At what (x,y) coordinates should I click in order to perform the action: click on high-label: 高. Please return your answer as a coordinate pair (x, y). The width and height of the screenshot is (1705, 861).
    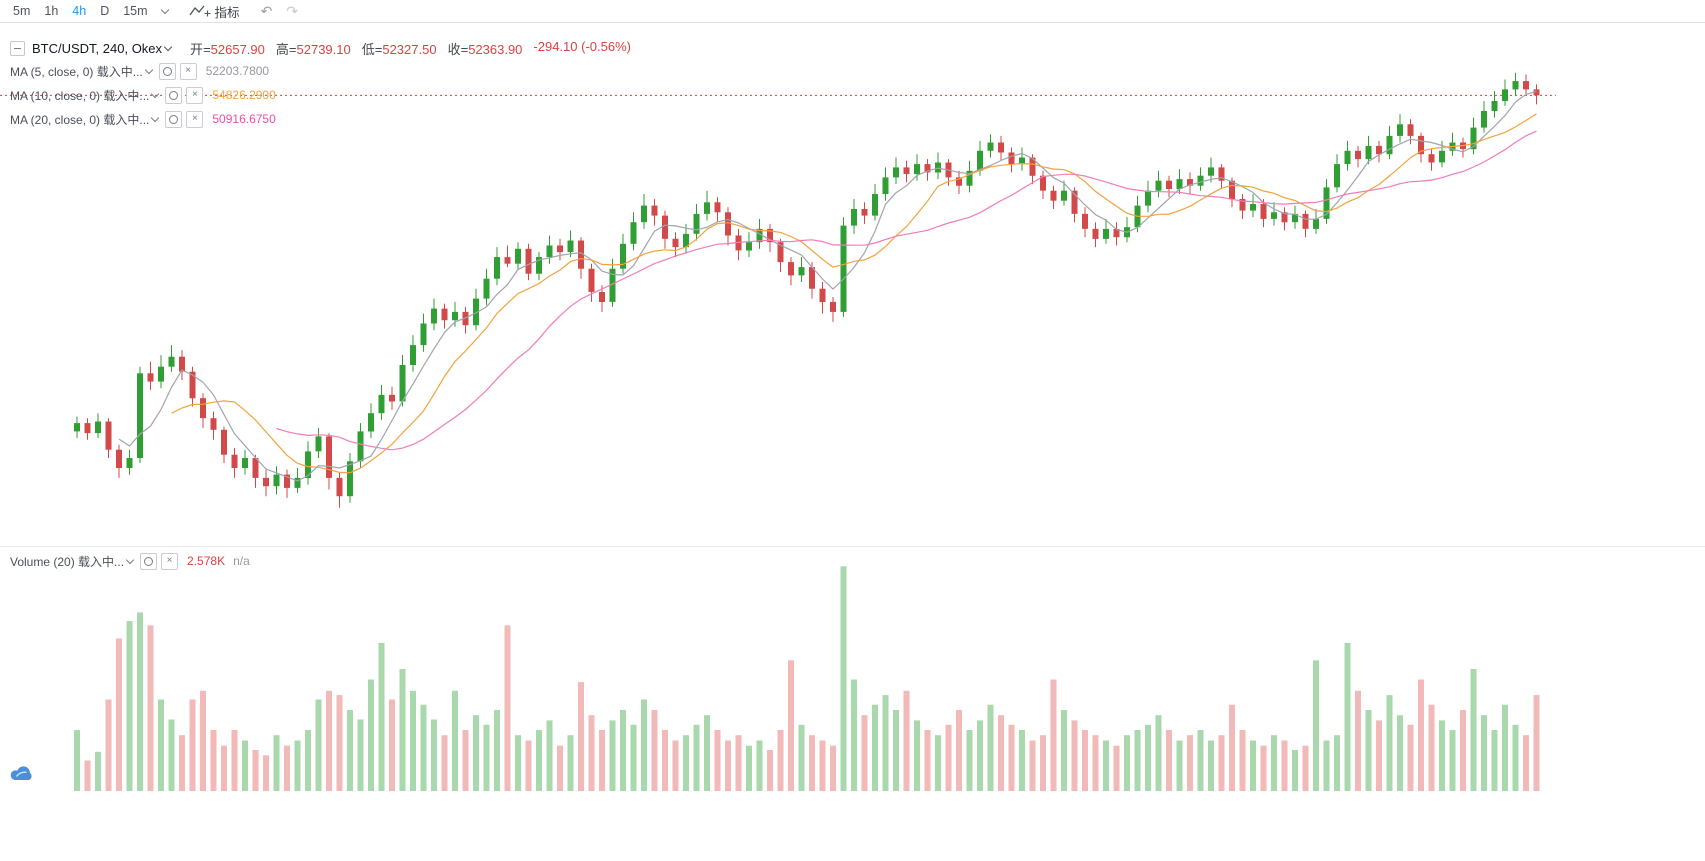
    Looking at the image, I should click on (282, 49).